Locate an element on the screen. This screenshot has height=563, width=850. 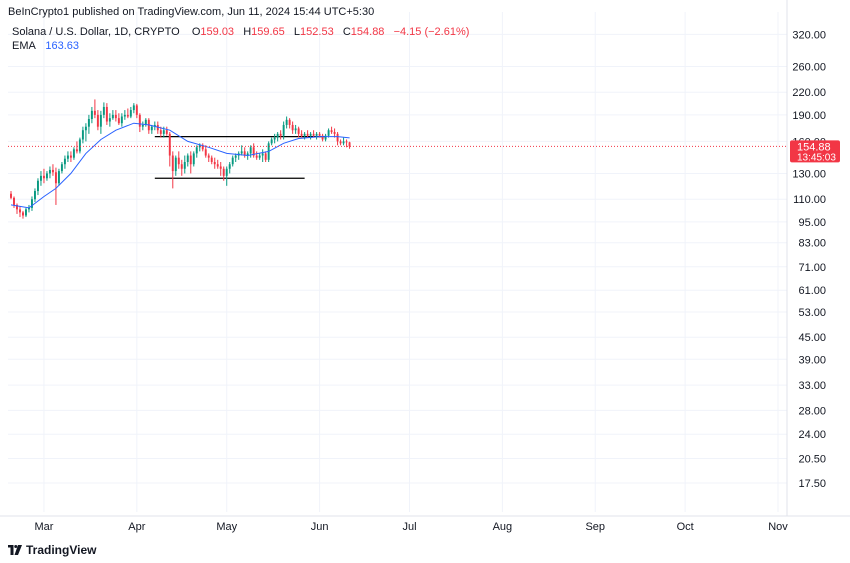
y-tick-label: 53.00 is located at coordinates (812, 313).